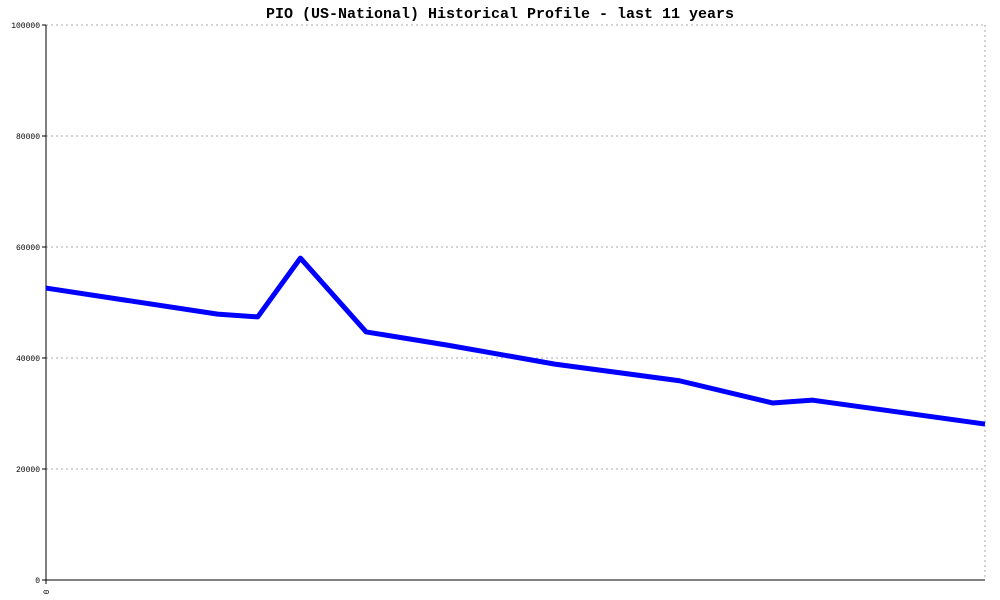  What do you see at coordinates (37, 581) in the screenshot?
I see `y-tick-label: 0` at bounding box center [37, 581].